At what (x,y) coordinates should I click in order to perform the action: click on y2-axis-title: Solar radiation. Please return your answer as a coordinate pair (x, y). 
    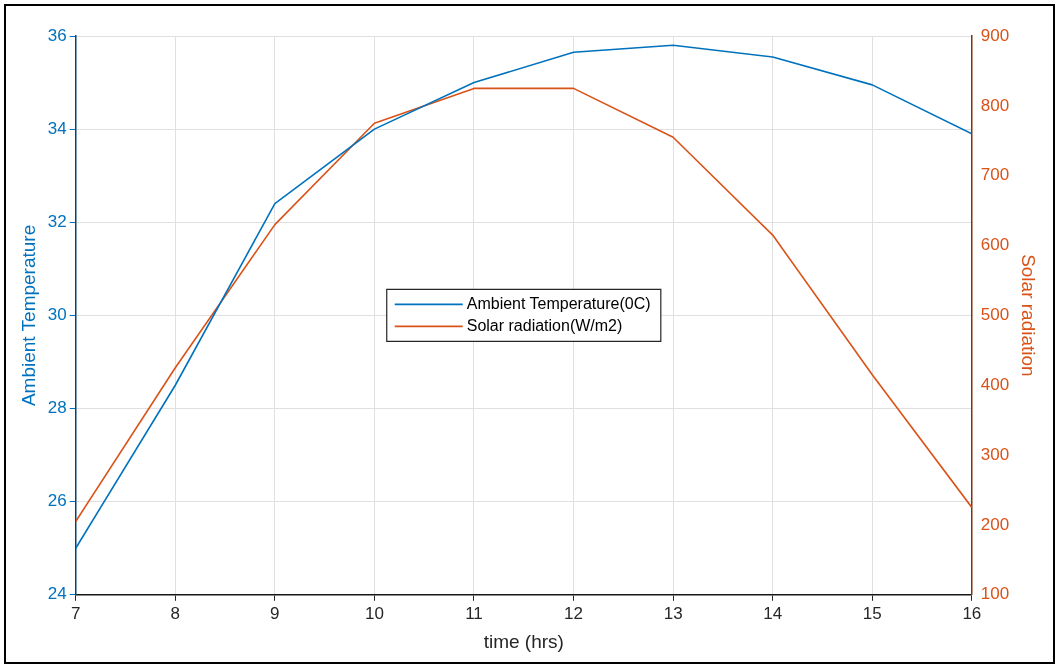
    Looking at the image, I should click on (1029, 315).